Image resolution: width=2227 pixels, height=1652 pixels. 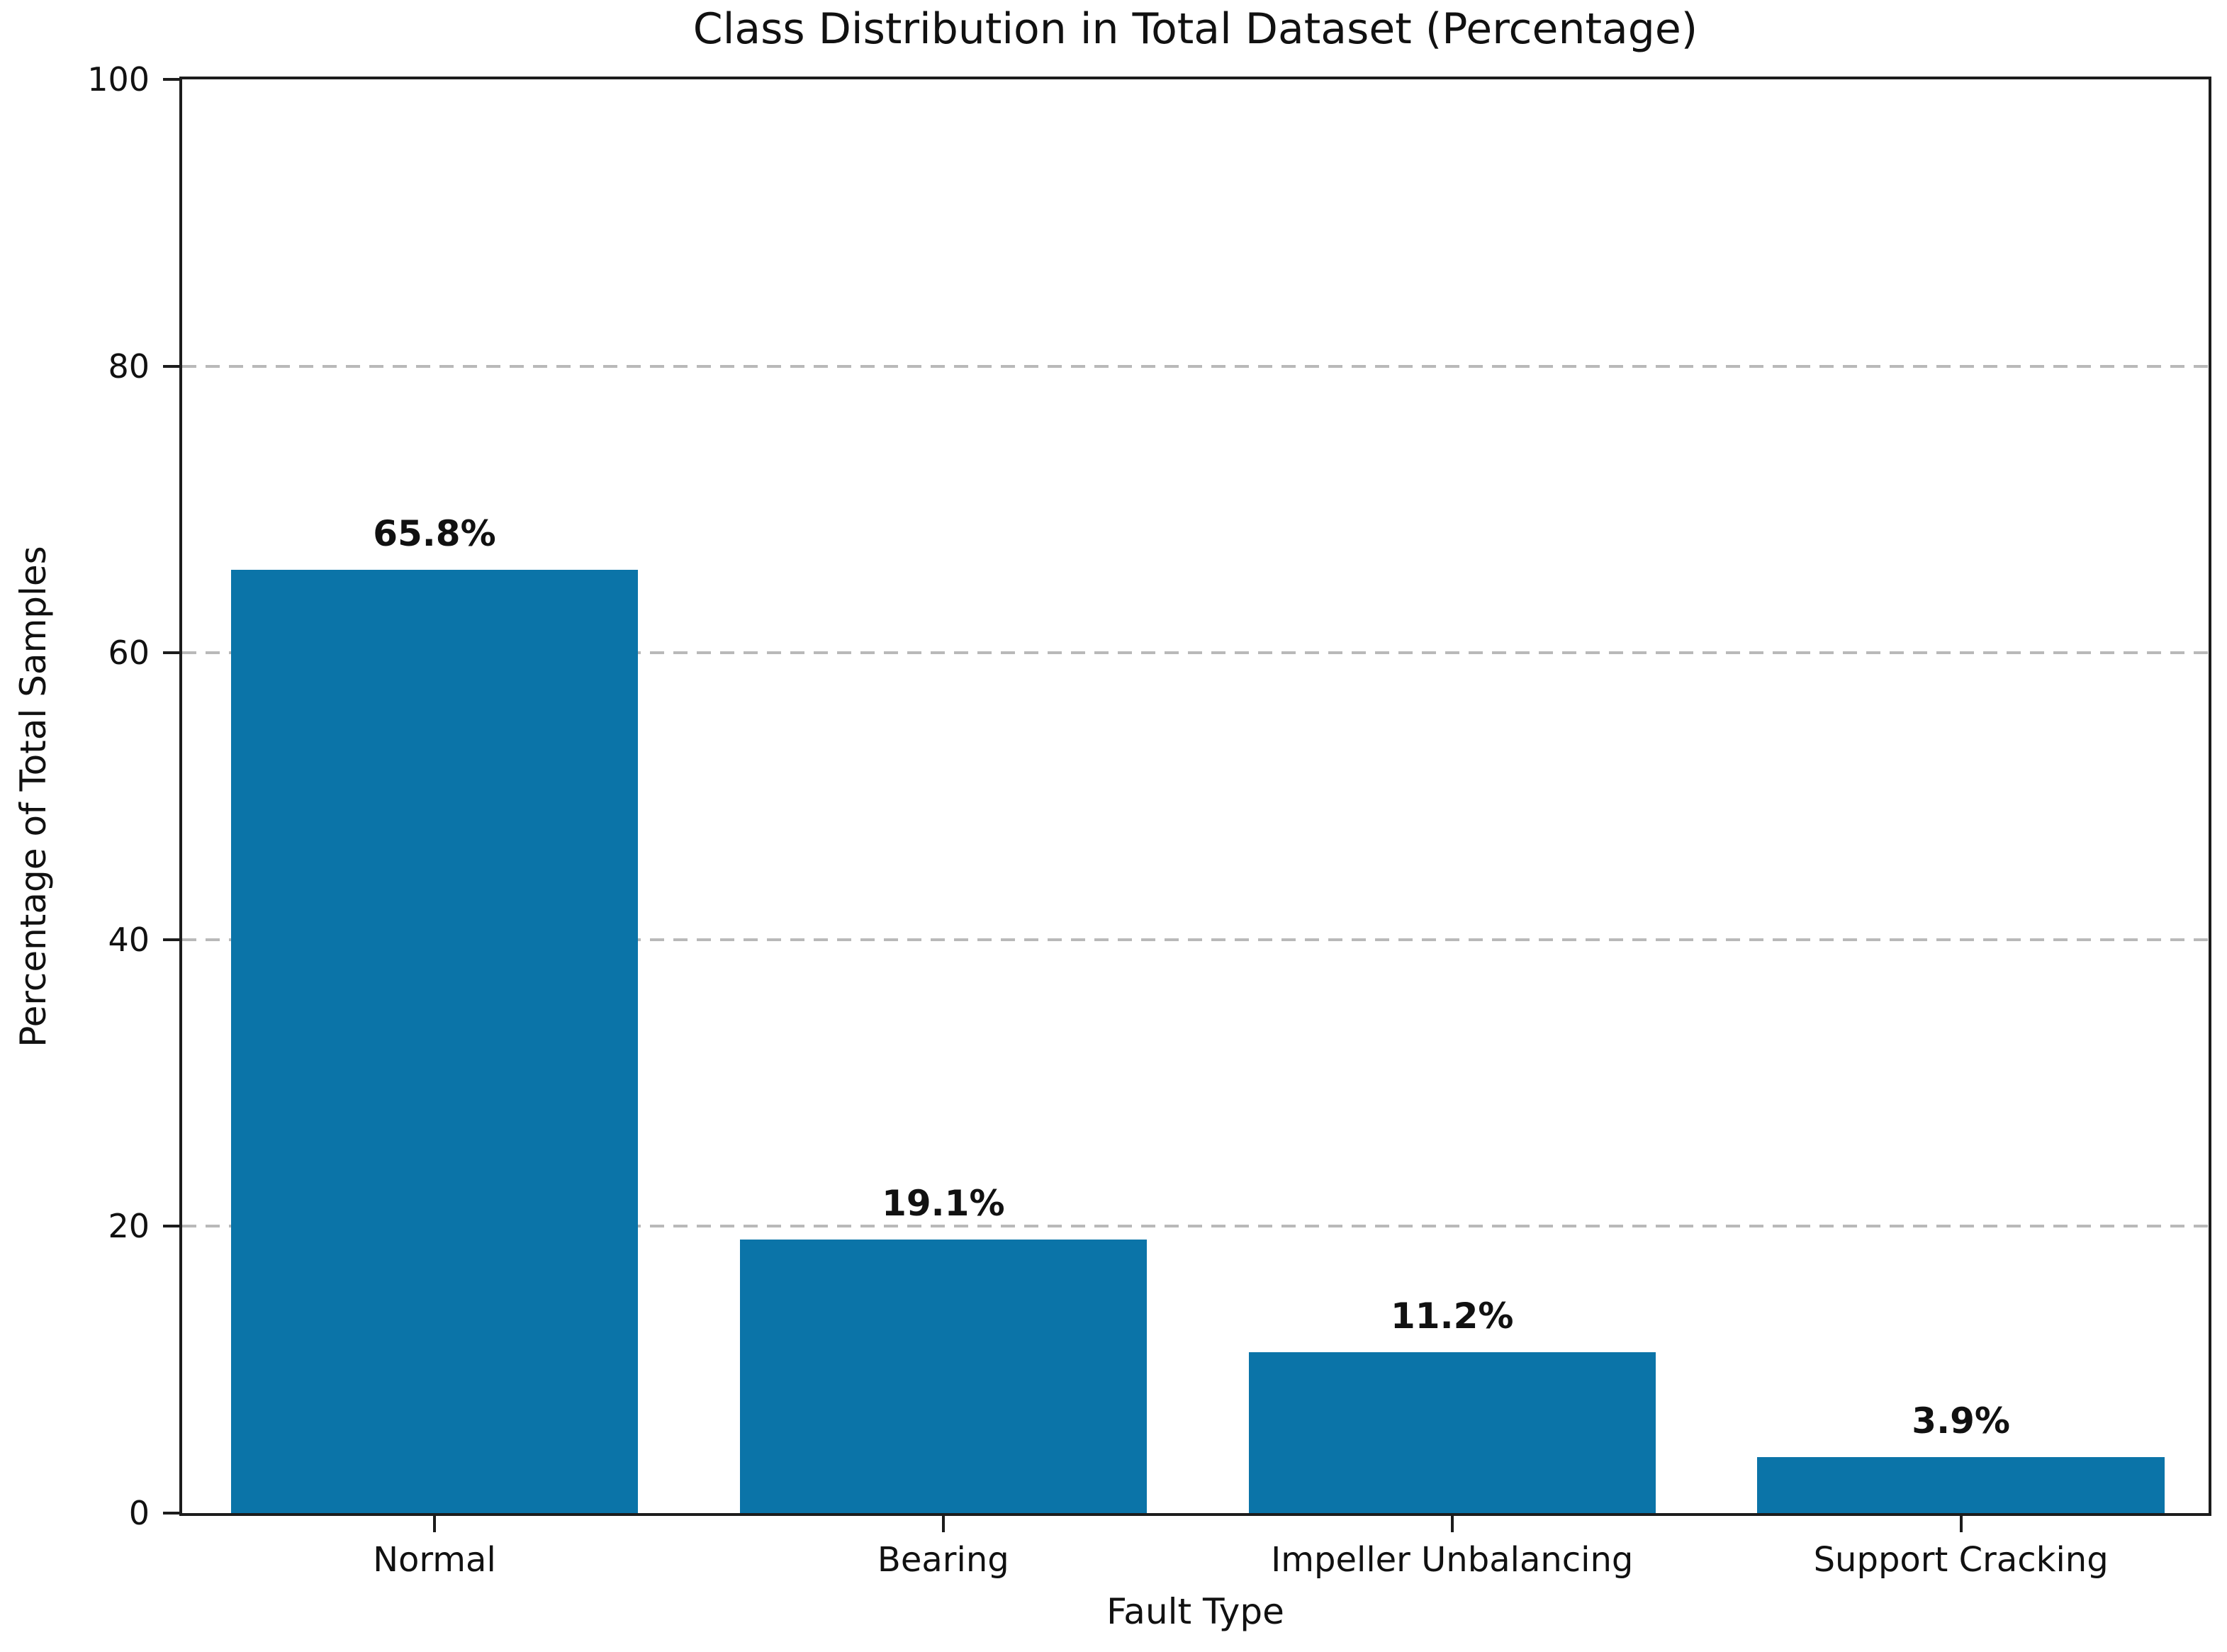 I want to click on y-tick-label-40: 40, so click(x=129, y=940).